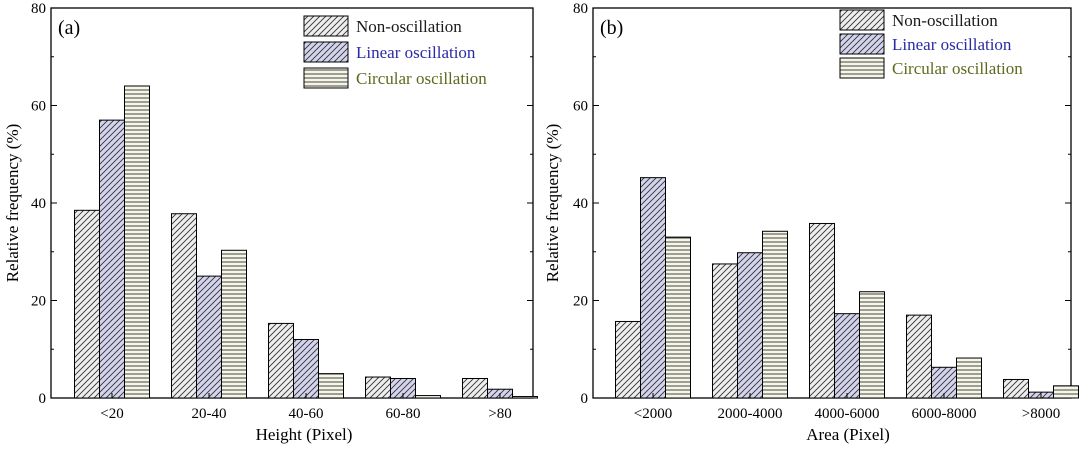 The width and height of the screenshot is (1080, 450). Describe the element at coordinates (848, 434) in the screenshot. I see `x-axis-label: Area (Pixel)` at that location.